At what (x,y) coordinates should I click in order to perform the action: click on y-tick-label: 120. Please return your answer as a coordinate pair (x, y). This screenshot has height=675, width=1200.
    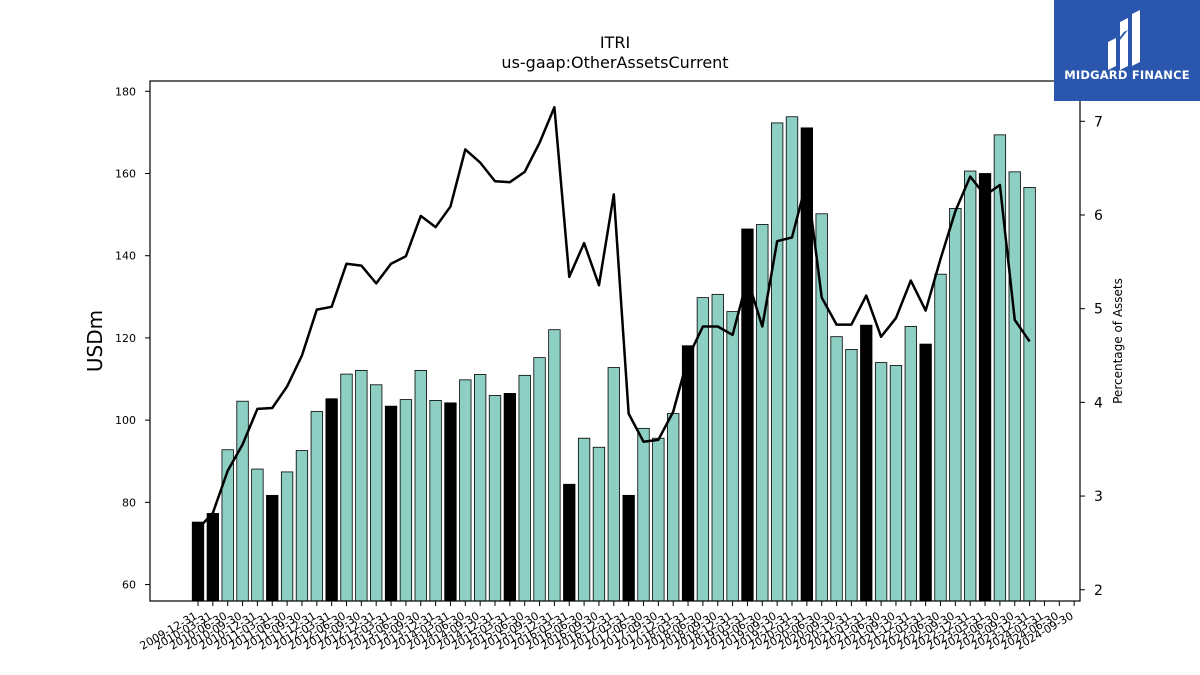
    Looking at the image, I should click on (125, 338).